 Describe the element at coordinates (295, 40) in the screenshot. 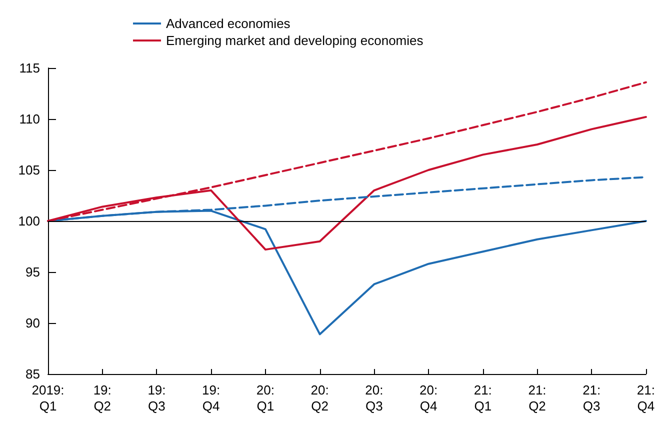

I see `legend-label: Emerging market and developing economies` at that location.